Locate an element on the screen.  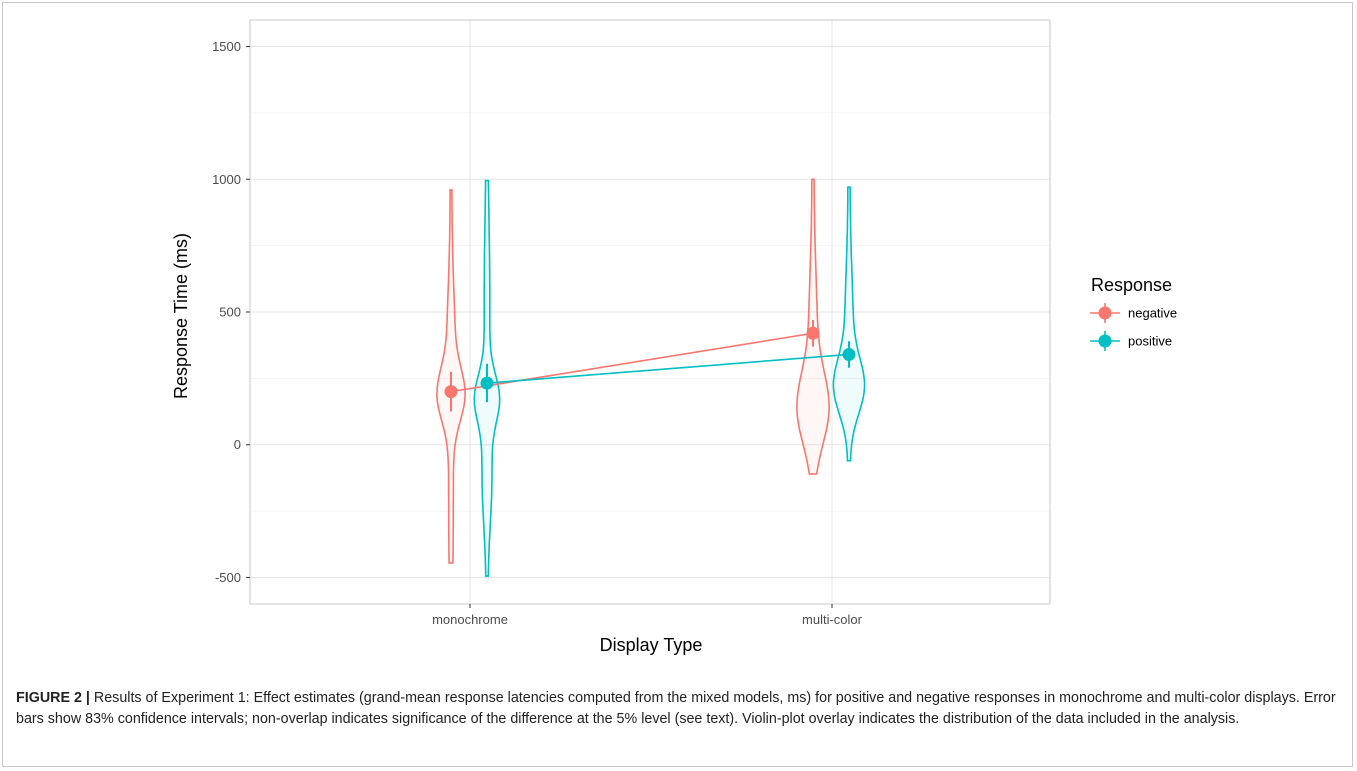
series-line-positive is located at coordinates (668, 368).